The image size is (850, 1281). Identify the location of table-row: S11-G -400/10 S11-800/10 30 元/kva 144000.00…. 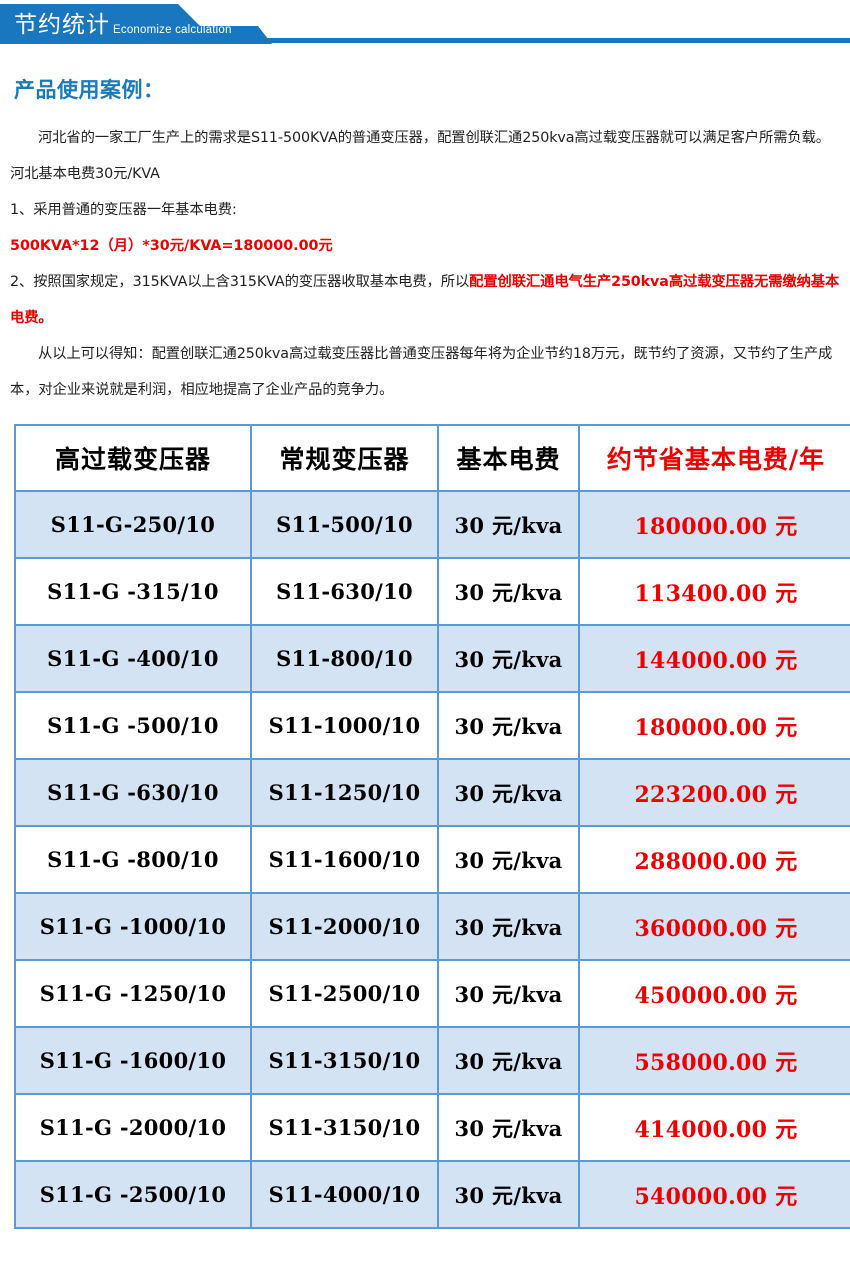
(432, 658).